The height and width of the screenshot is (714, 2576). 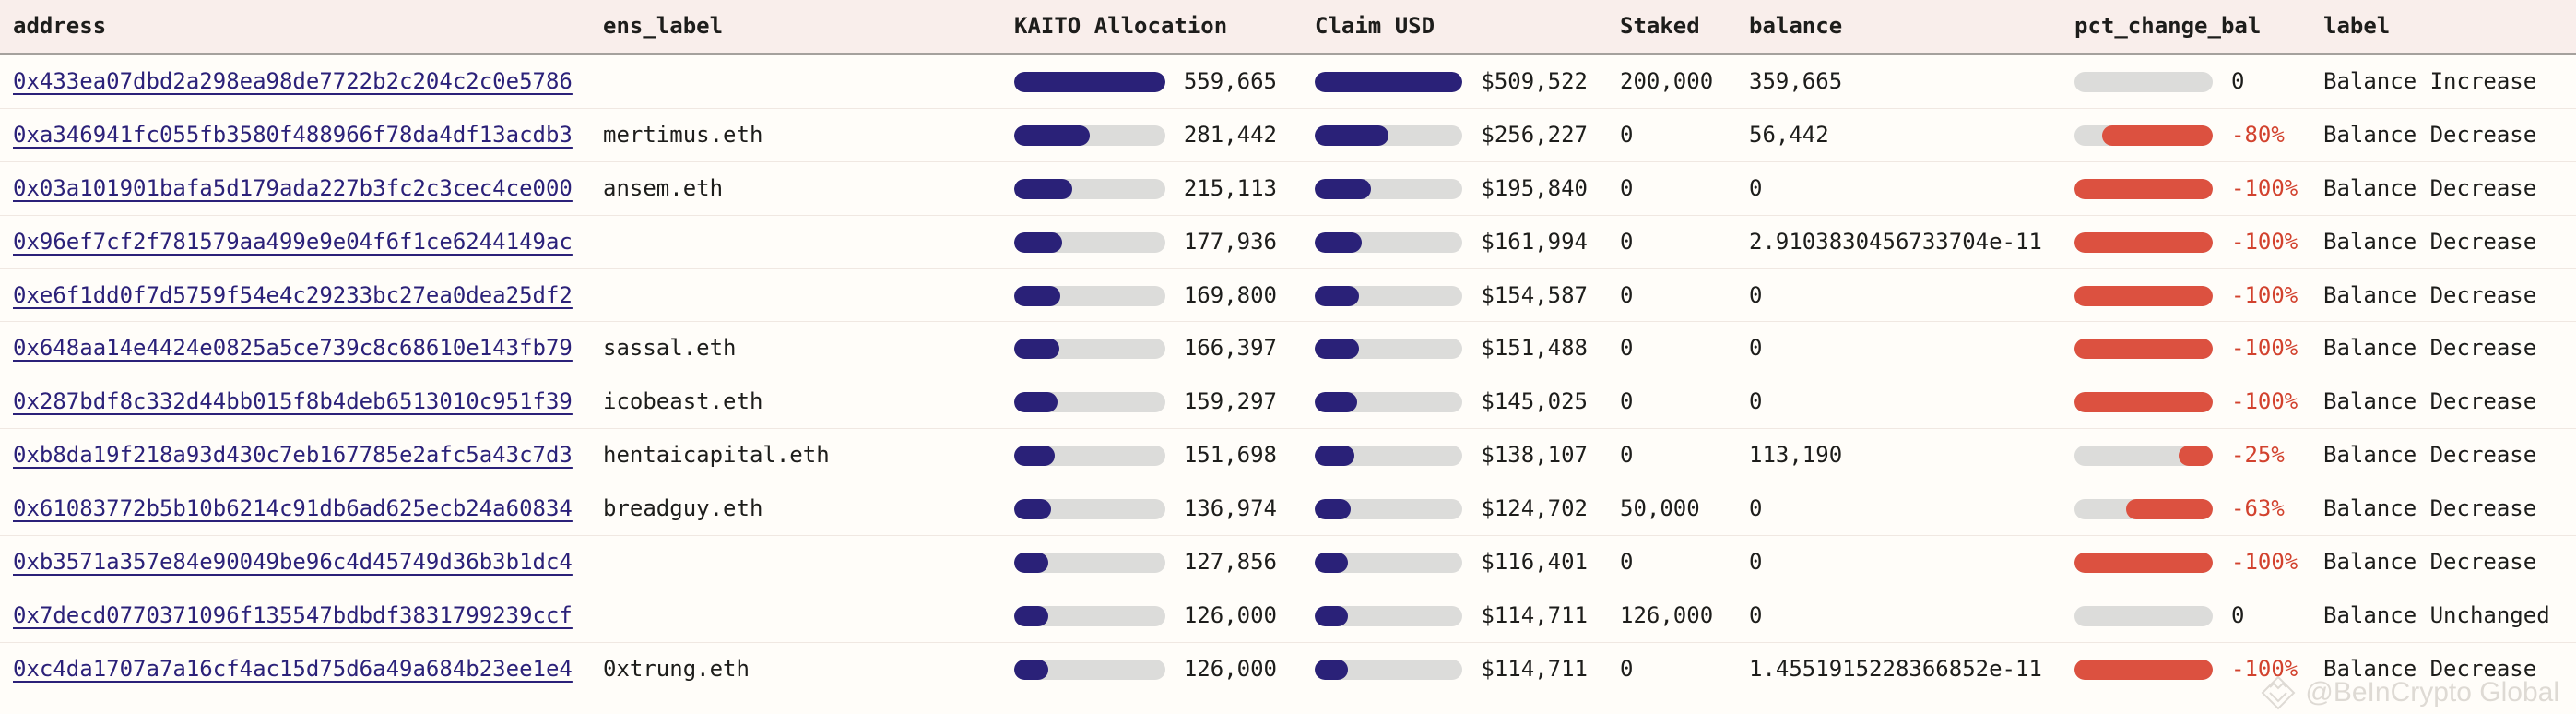 What do you see at coordinates (60, 26) in the screenshot?
I see `column-header-address: address` at bounding box center [60, 26].